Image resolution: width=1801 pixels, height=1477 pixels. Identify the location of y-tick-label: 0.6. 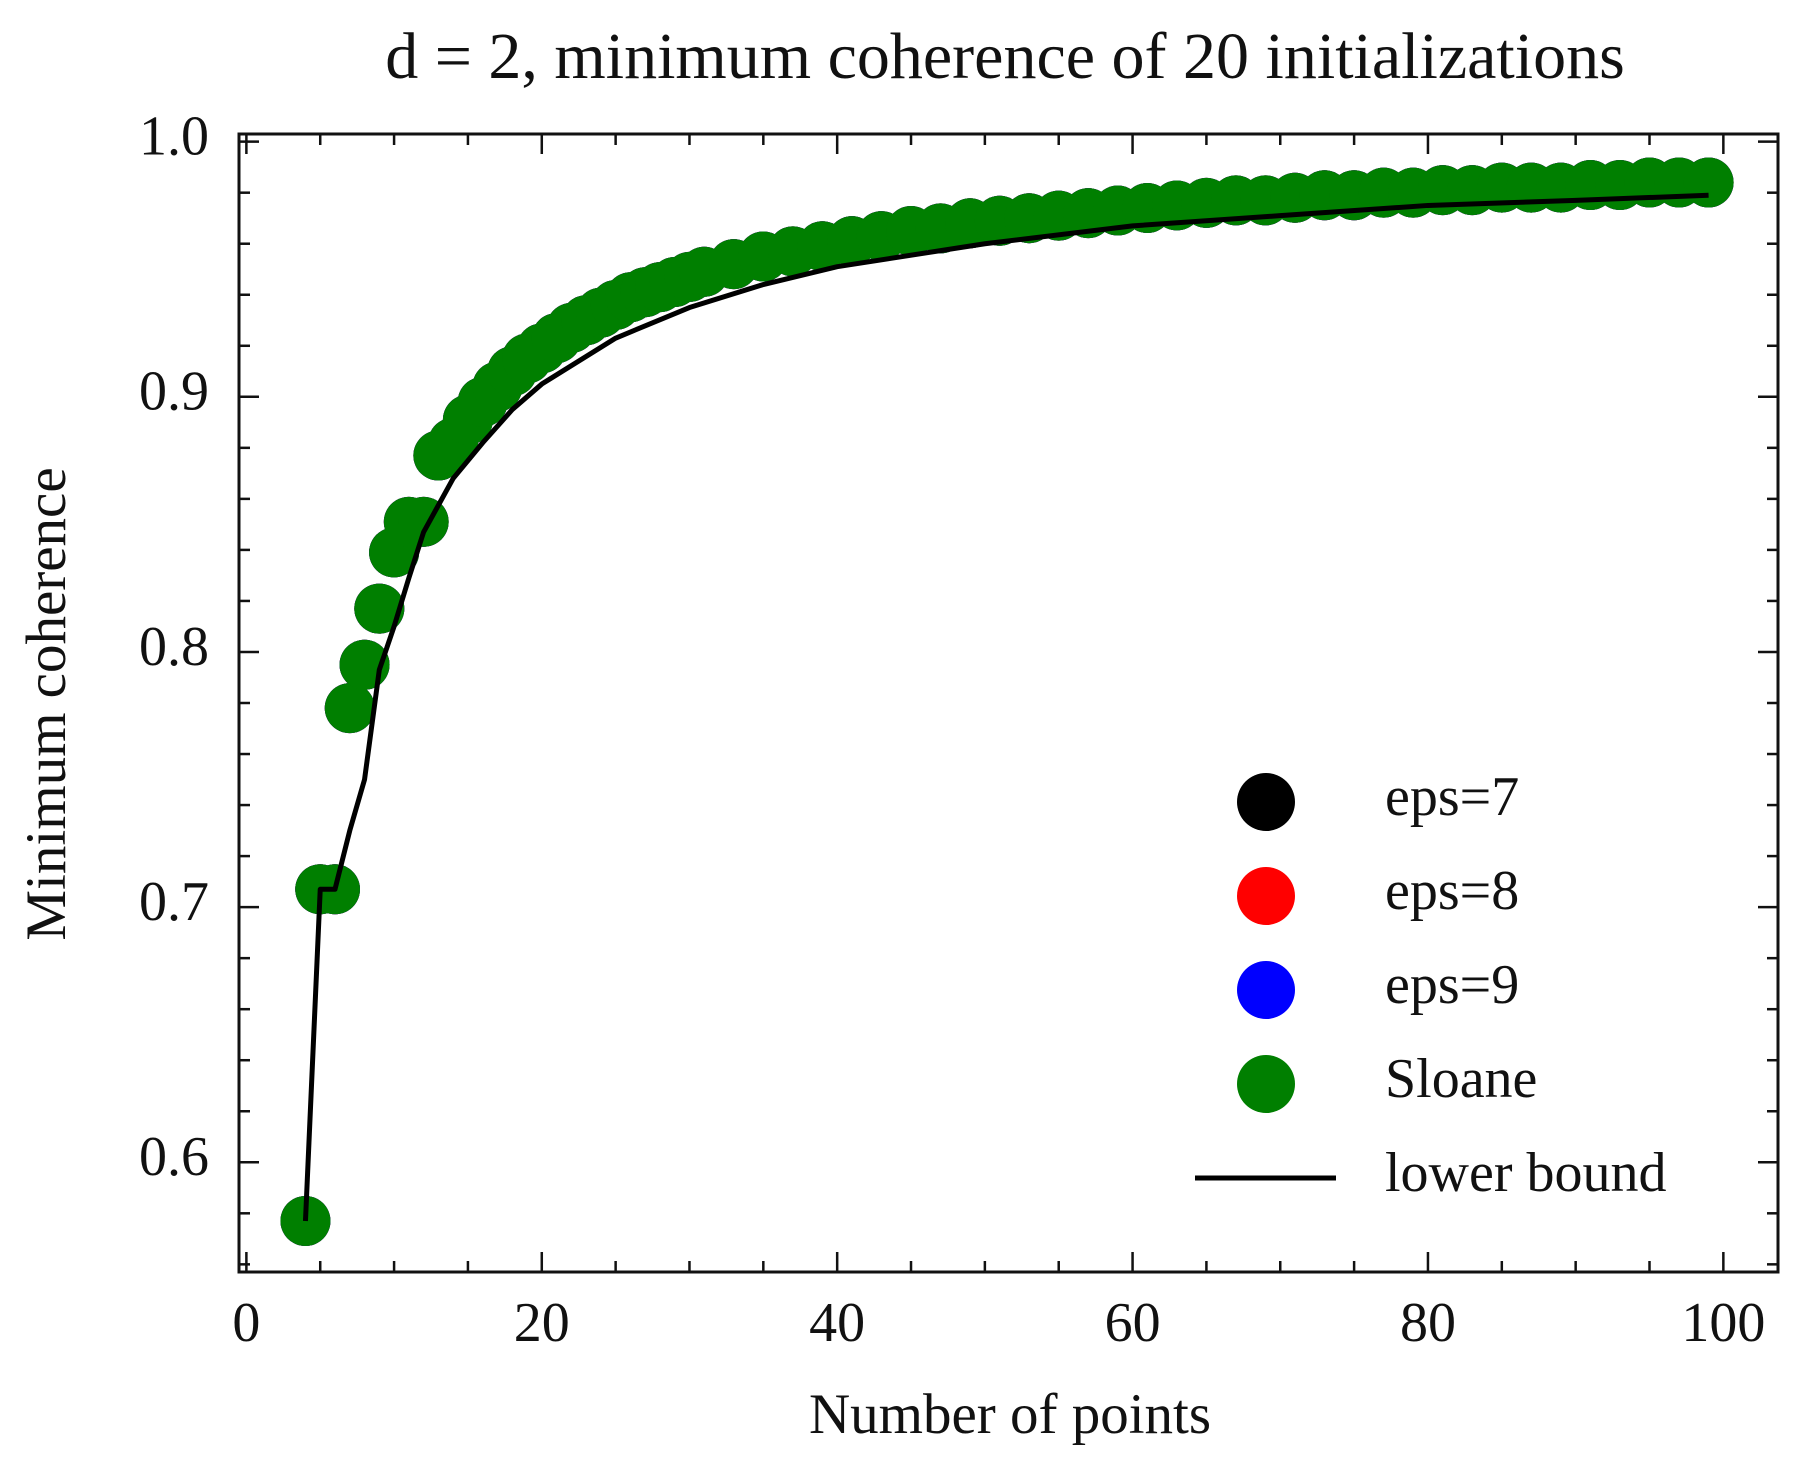
(174, 1157).